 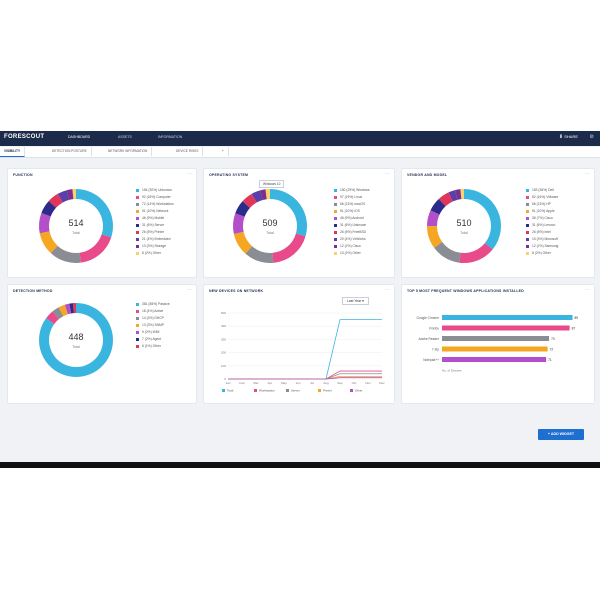 I want to click on bar-firefox, so click(x=506, y=328).